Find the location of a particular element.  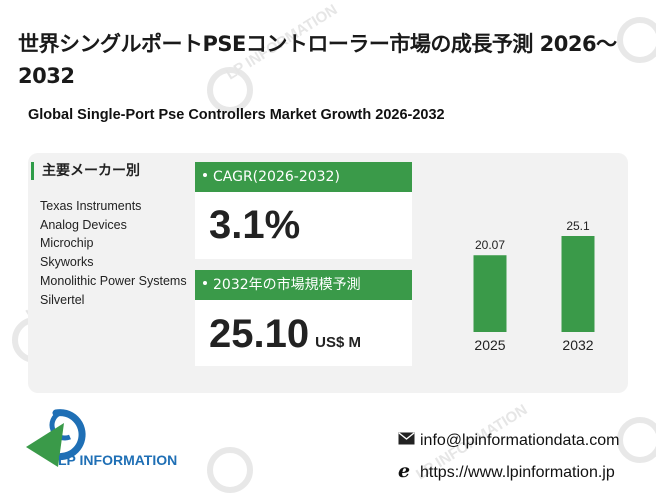

cagr-card-header: CAGR(2026-2032) is located at coordinates (303, 177).